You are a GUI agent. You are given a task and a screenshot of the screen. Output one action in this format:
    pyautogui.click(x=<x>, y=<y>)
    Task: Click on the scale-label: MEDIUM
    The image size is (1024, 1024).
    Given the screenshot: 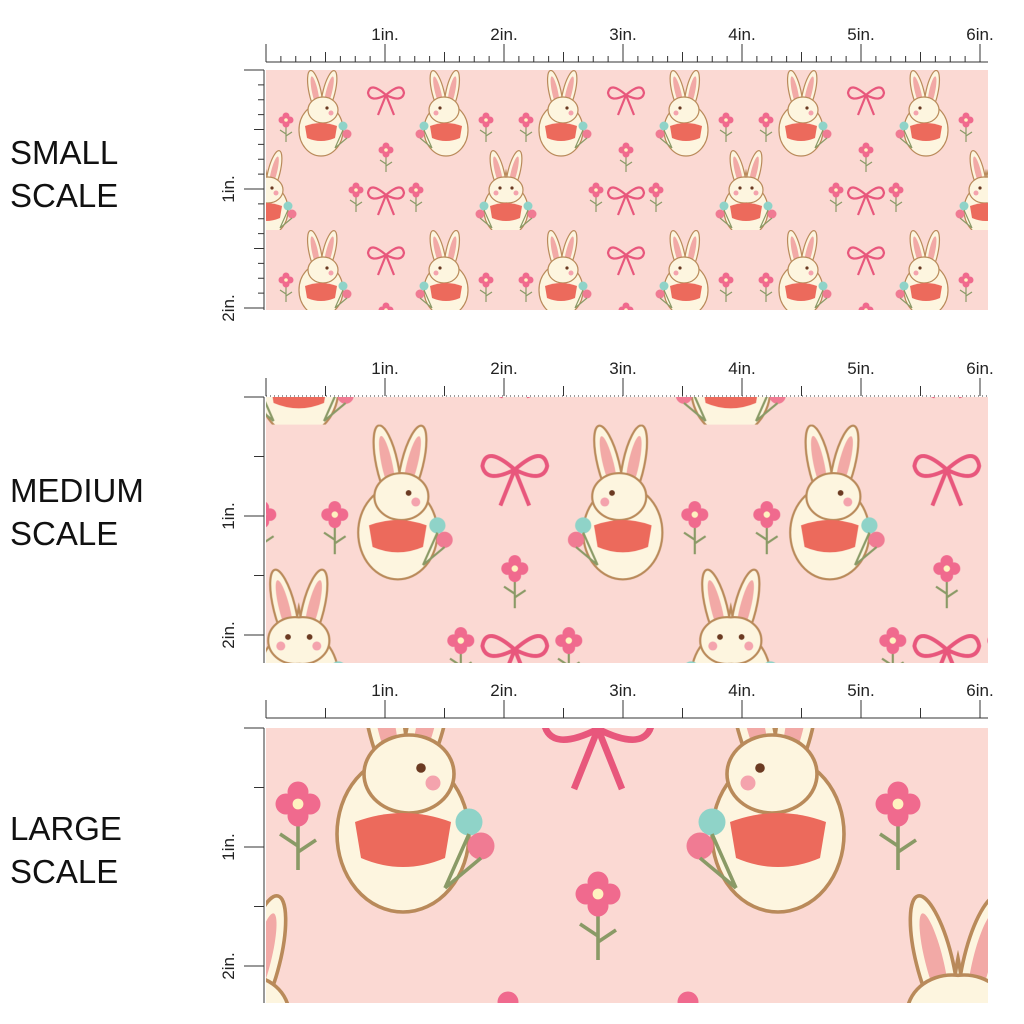 What is the action you would take?
    pyautogui.click(x=77, y=490)
    